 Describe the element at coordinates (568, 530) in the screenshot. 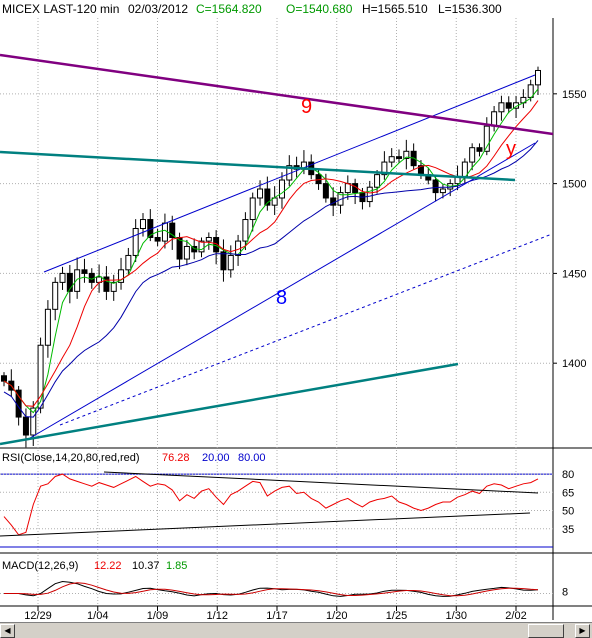

I see `rsi-tick-label: 35` at that location.